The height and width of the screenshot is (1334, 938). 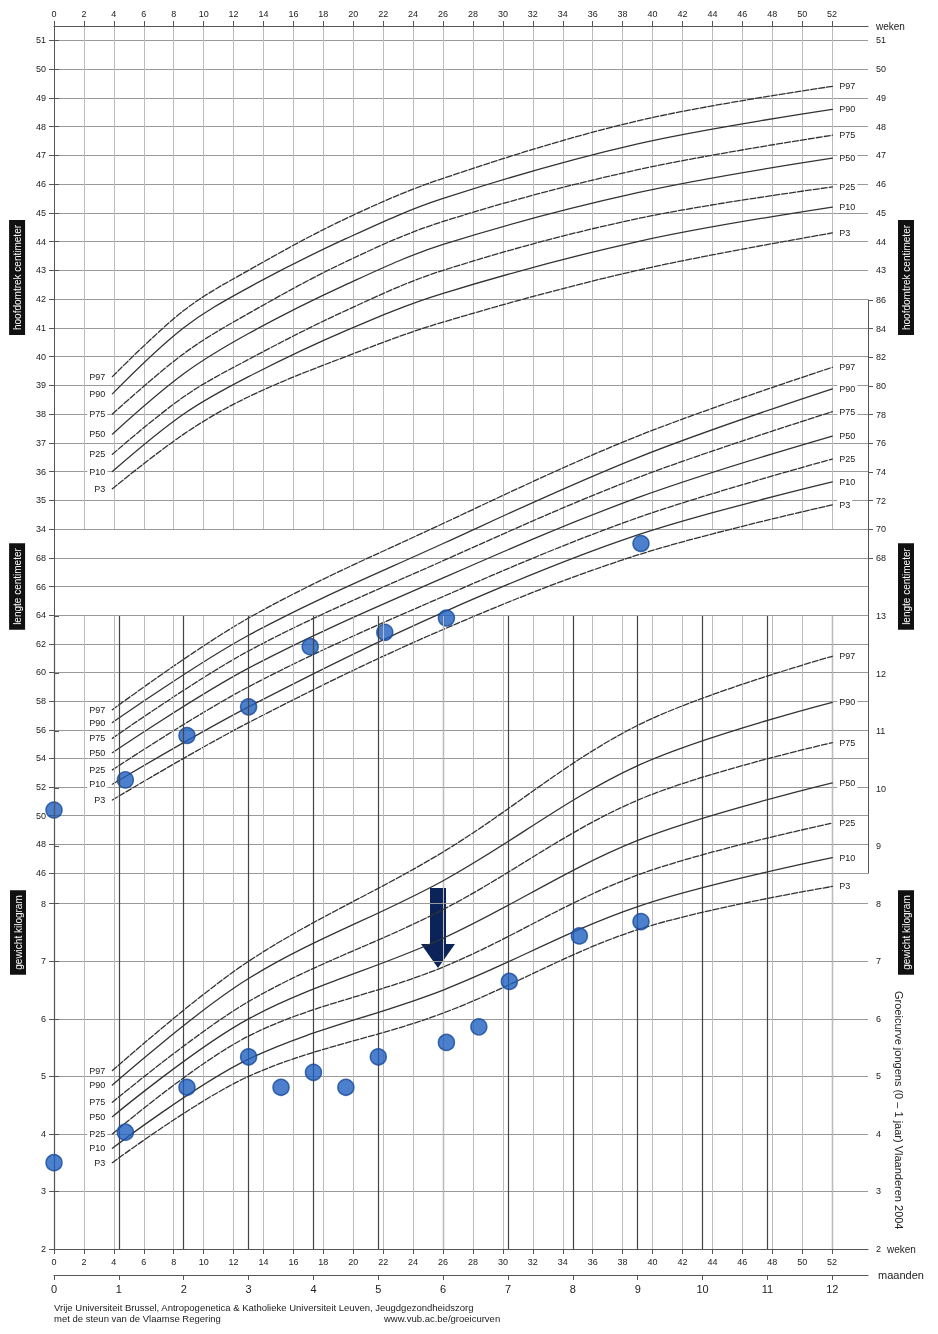 I want to click on x2-tick-label: 46, so click(x=742, y=13).